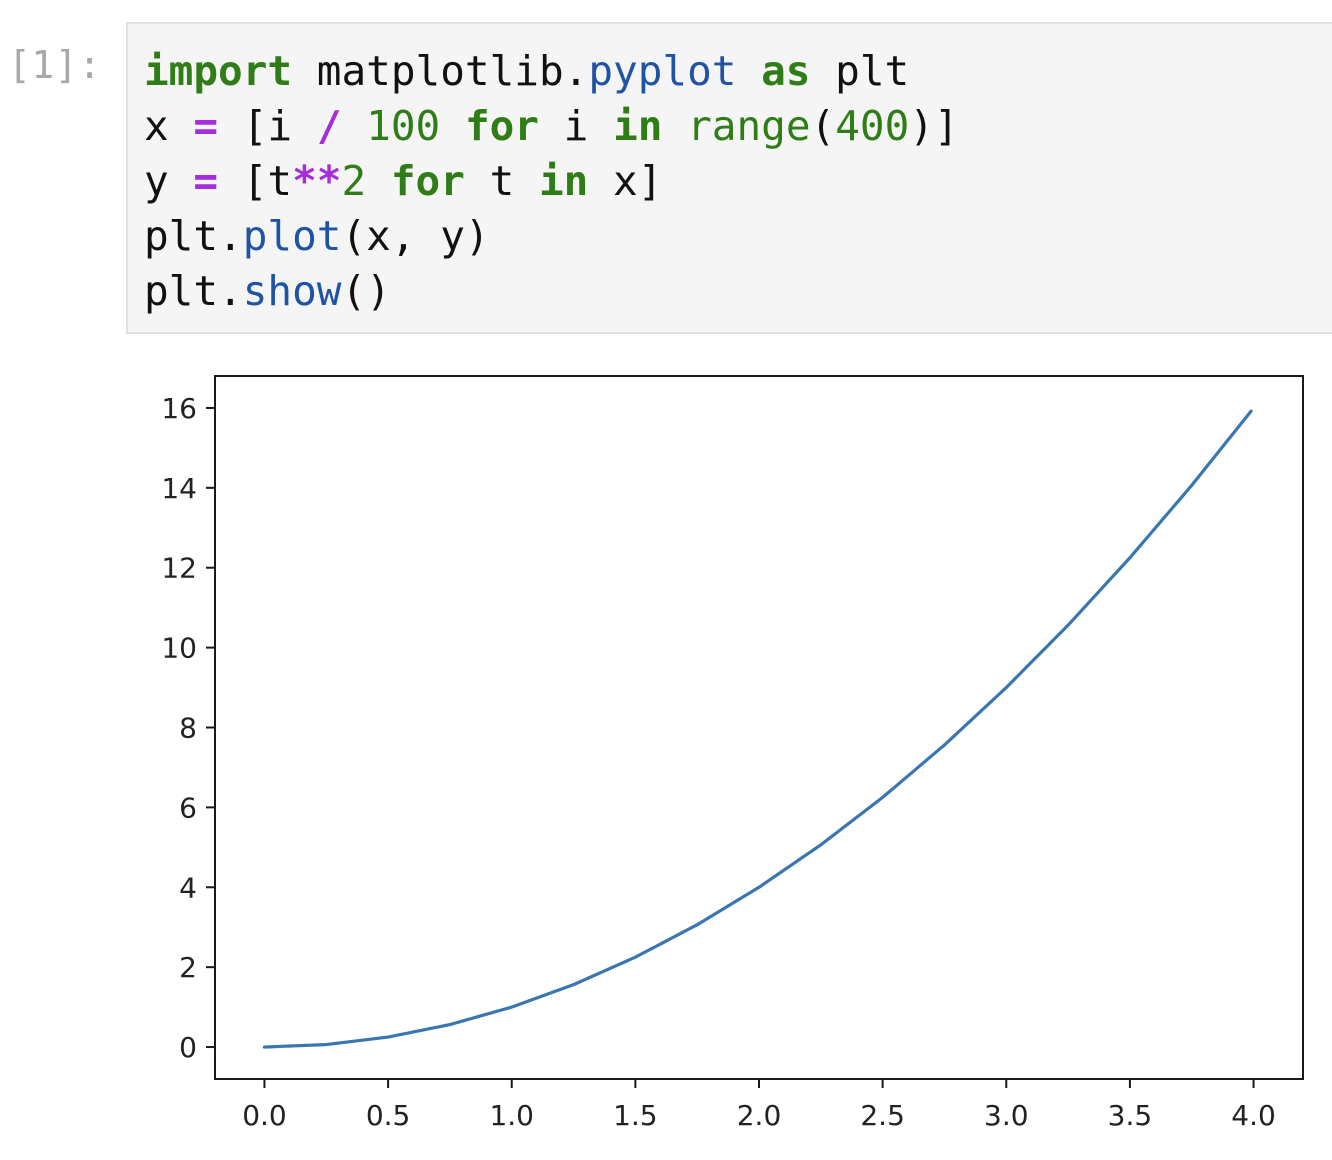 The image size is (1332, 1160). Describe the element at coordinates (169, 181) in the screenshot. I see `code-token: y` at that location.